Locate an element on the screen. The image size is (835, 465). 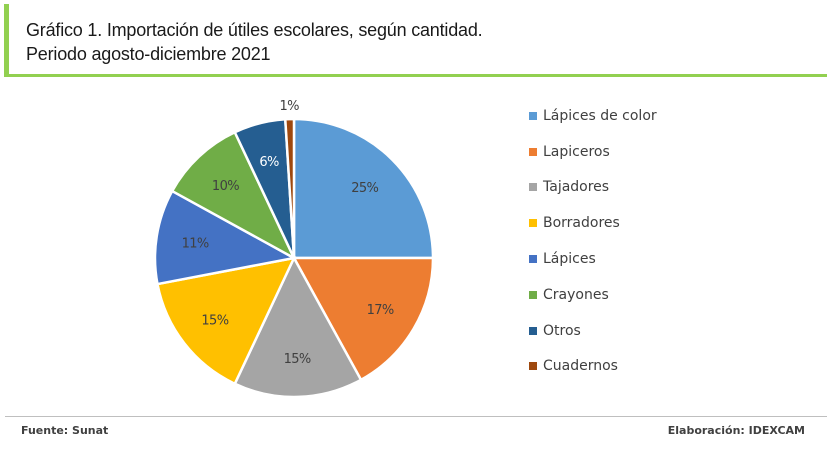
legend-item: Lapiceros is located at coordinates (593, 158).